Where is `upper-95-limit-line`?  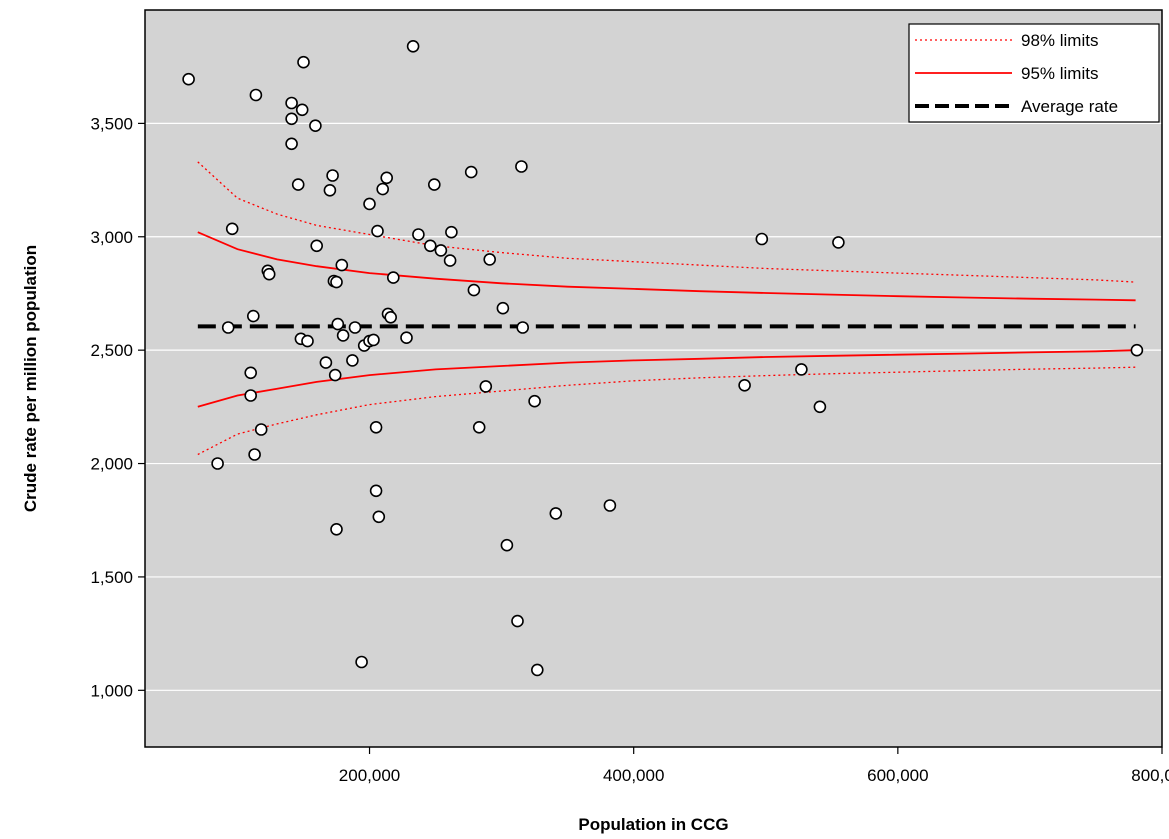 upper-95-limit-line is located at coordinates (666, 266).